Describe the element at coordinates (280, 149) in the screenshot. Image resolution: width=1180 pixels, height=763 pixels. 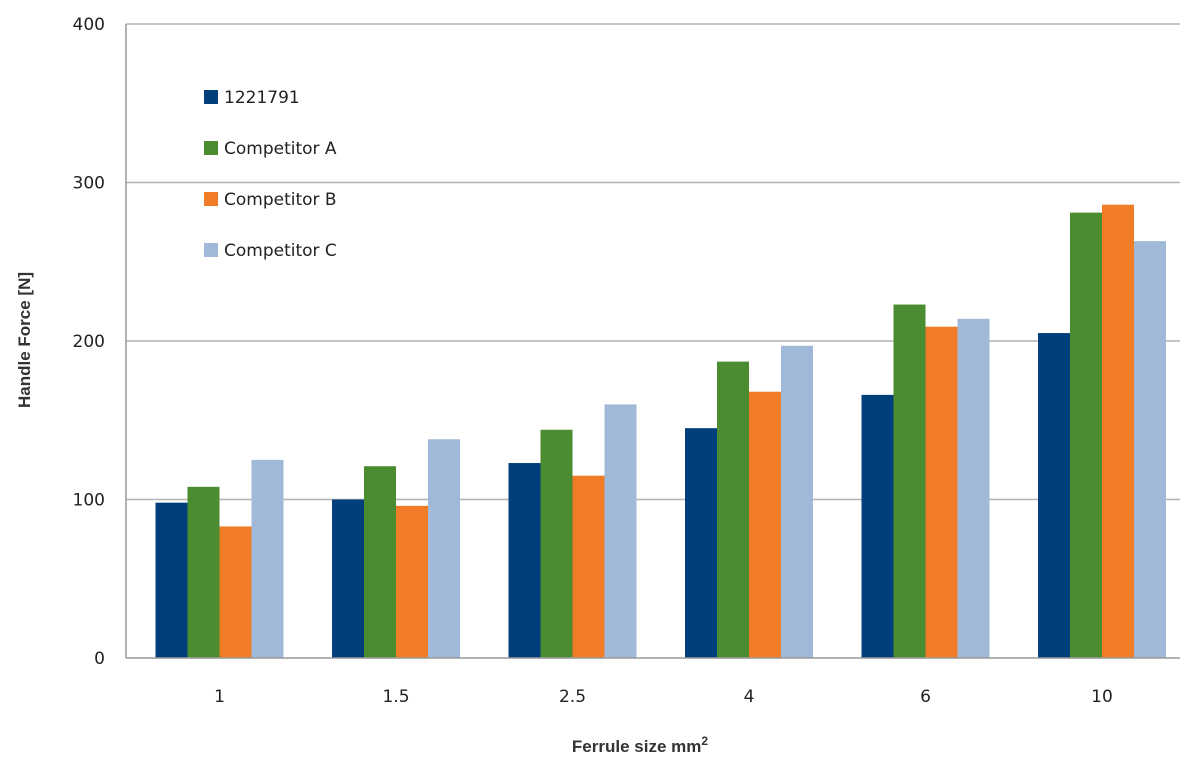
I see `legend-label: Competitor A` at that location.